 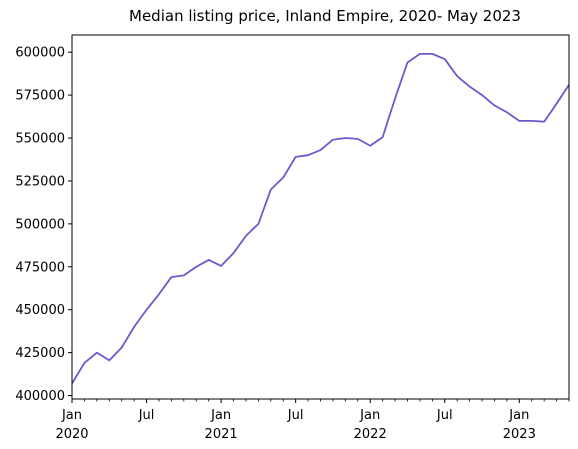 What do you see at coordinates (40, 139) in the screenshot?
I see `y-tick-label: 550000` at bounding box center [40, 139].